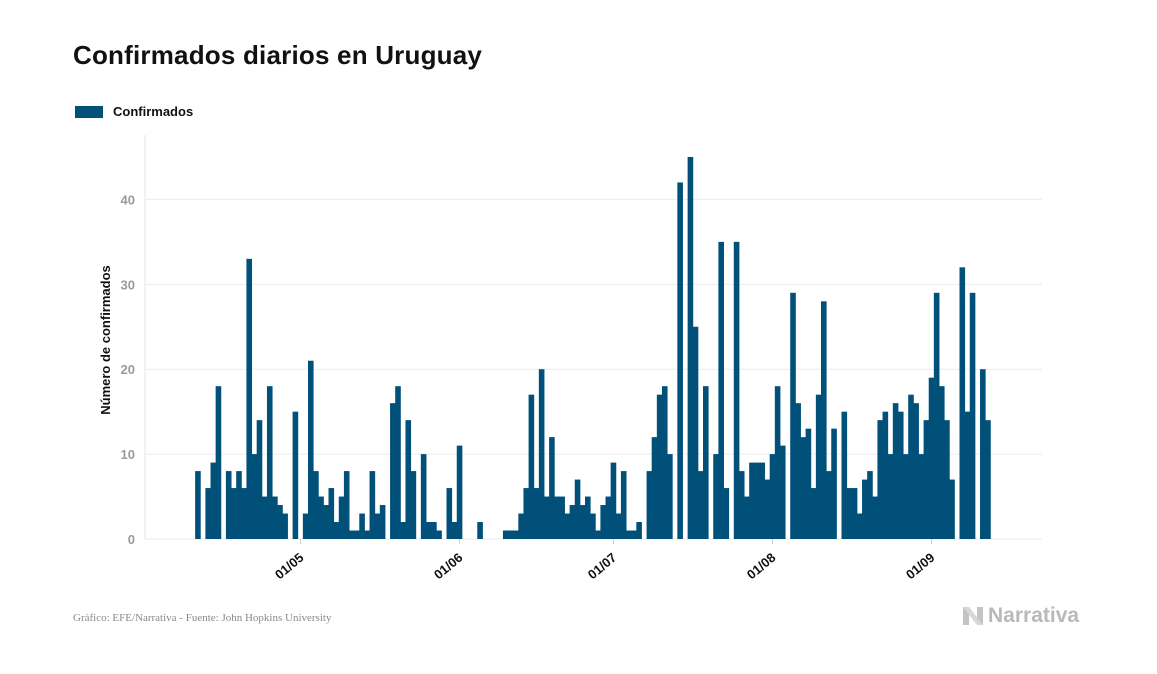 The image size is (1157, 674). What do you see at coordinates (153, 111) in the screenshot?
I see `legend-label: Confirmados` at bounding box center [153, 111].